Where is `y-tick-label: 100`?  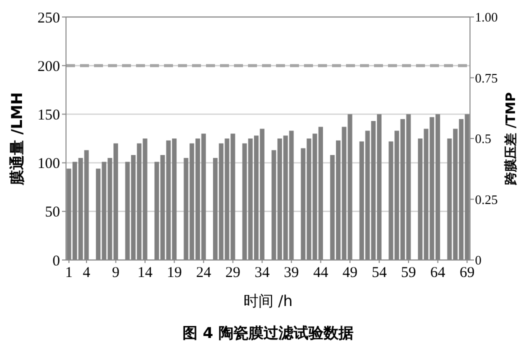
y-tick-label: 100 is located at coordinates (49, 164).